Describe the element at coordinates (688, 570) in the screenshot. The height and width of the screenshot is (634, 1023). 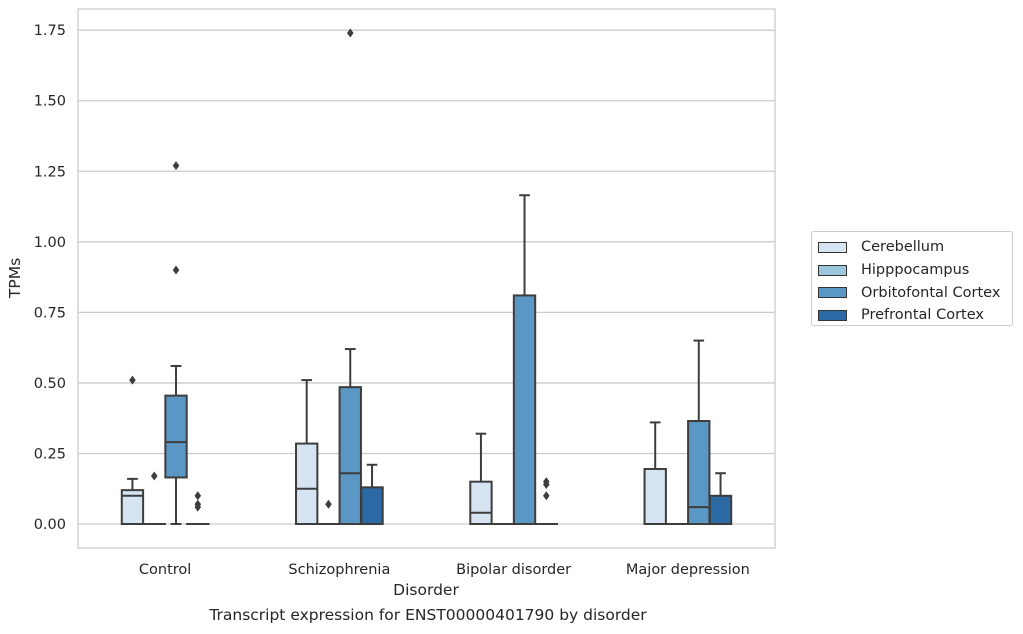
I see `x-tick-label: Major depression` at that location.